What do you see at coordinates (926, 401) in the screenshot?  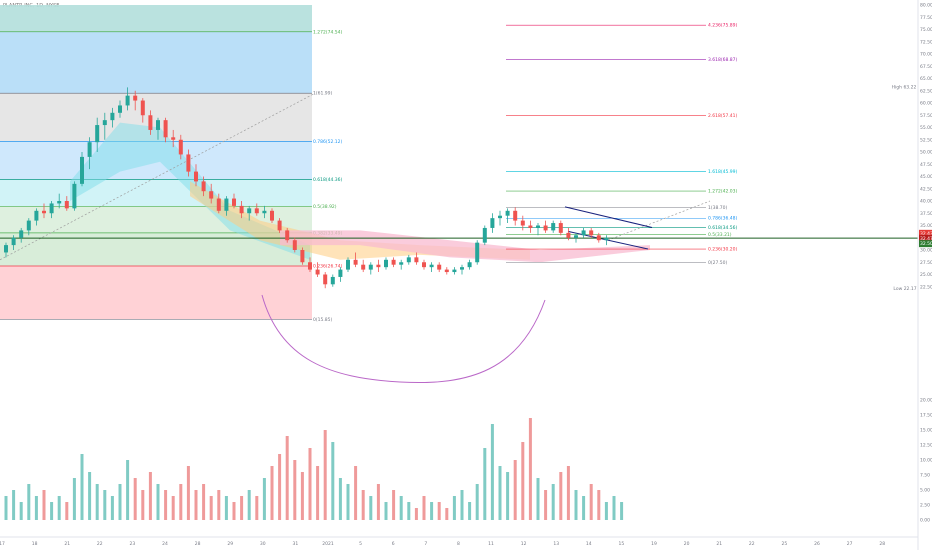 I see `volume-tick: 20.00` at bounding box center [926, 401].